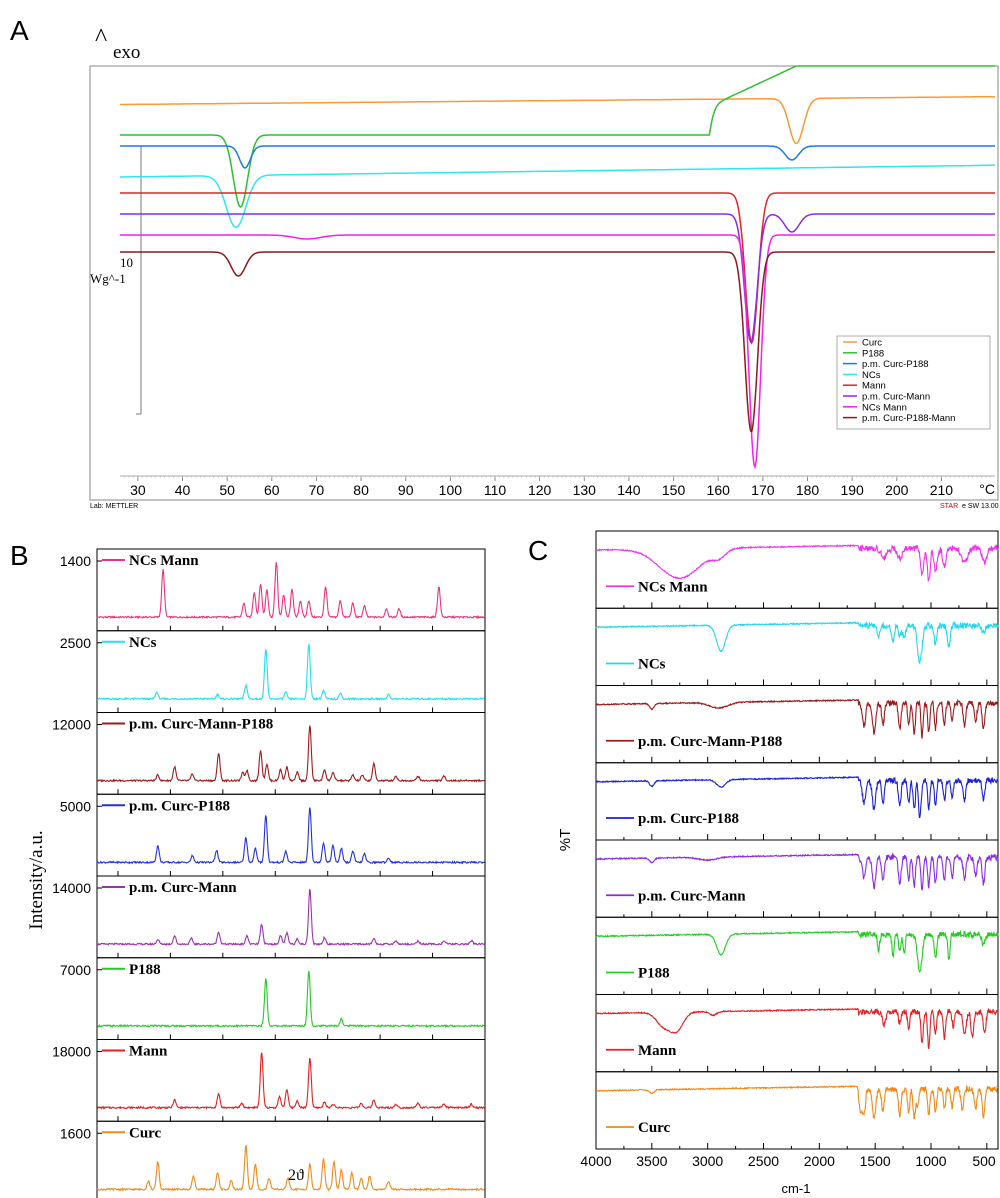 This screenshot has height=1198, width=1000. I want to click on a-x-tick-label: 200, so click(897, 490).